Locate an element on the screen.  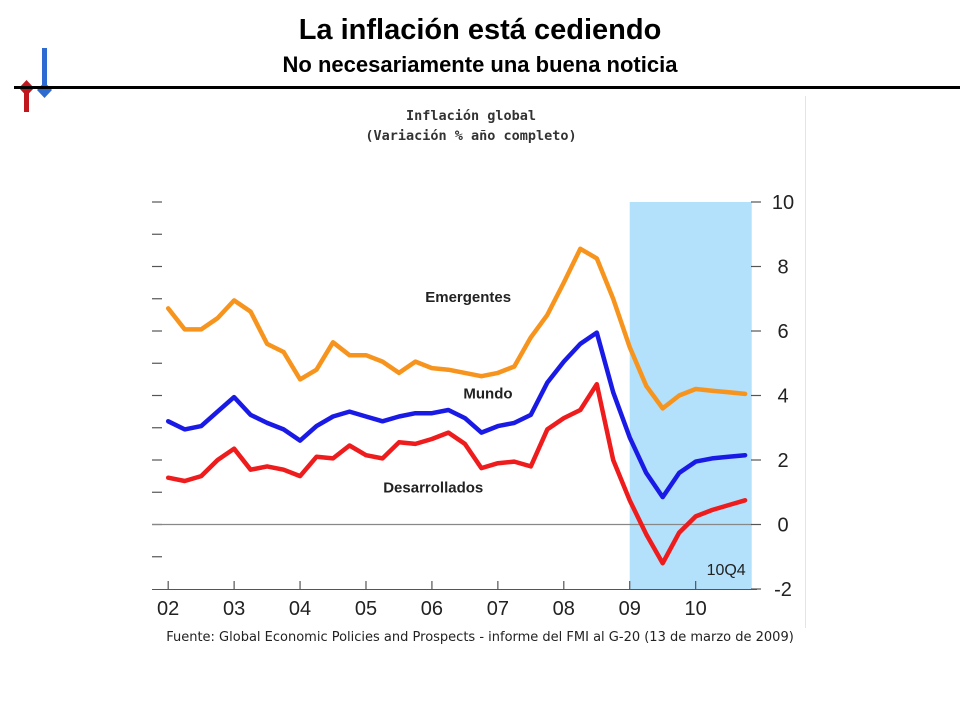
x-tick-label: 07 is located at coordinates (498, 609).